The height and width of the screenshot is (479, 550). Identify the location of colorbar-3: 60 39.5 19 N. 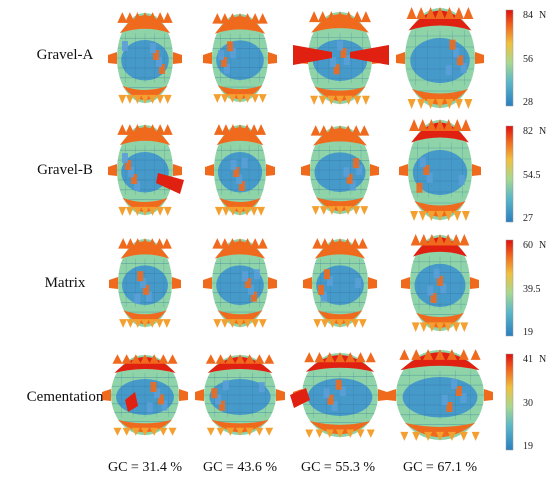
(525, 288).